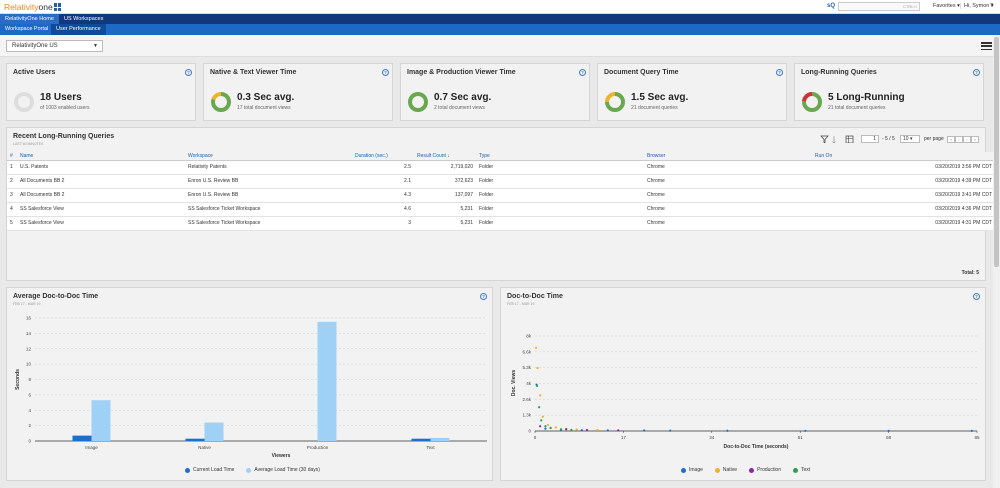 The image size is (1000, 488). What do you see at coordinates (728, 156) in the screenshot?
I see `col-browser: Browser` at bounding box center [728, 156].